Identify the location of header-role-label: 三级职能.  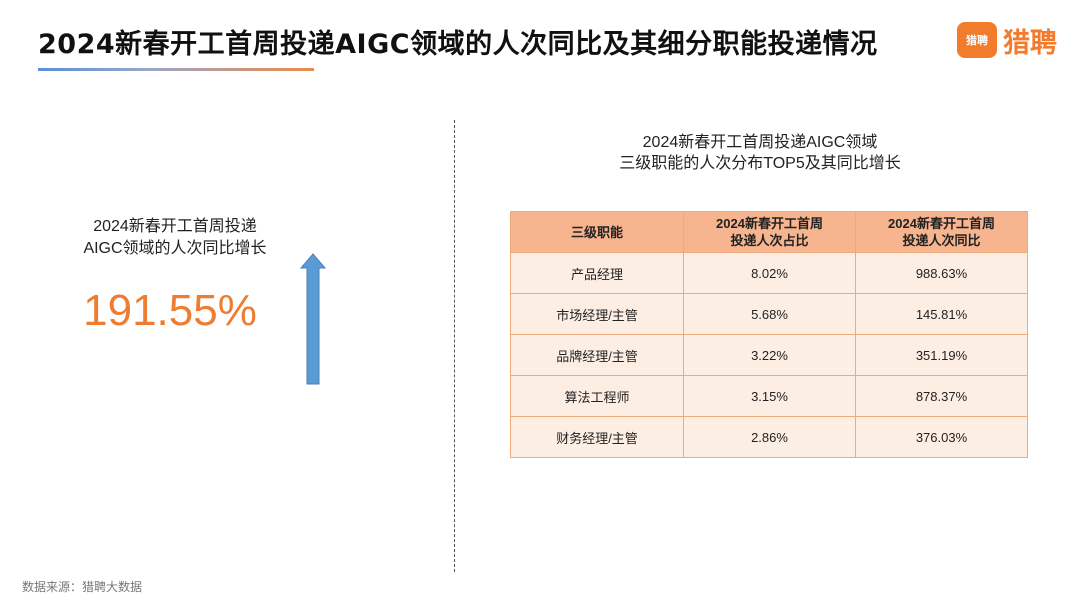
(596, 232).